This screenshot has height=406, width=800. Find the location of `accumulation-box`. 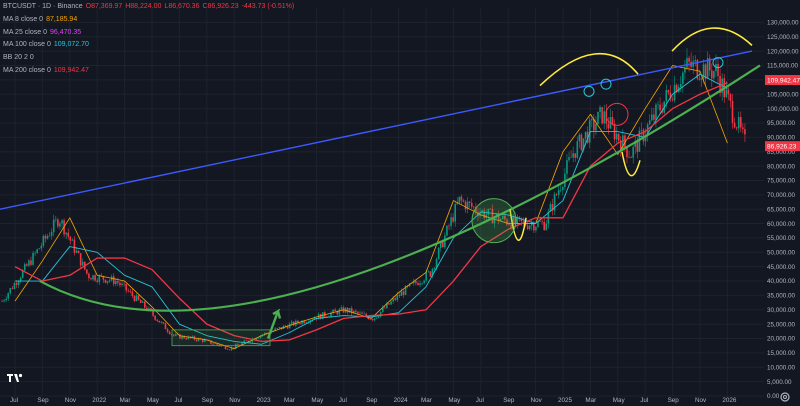

accumulation-box is located at coordinates (221, 338).